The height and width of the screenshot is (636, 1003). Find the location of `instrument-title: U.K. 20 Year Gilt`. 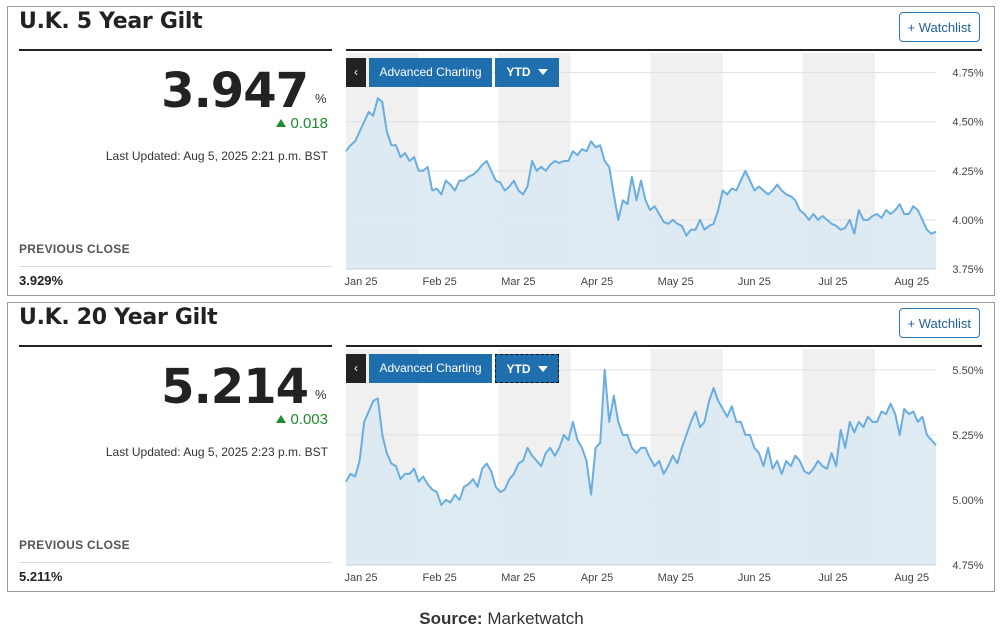

instrument-title: U.K. 20 Year Gilt is located at coordinates (118, 317).